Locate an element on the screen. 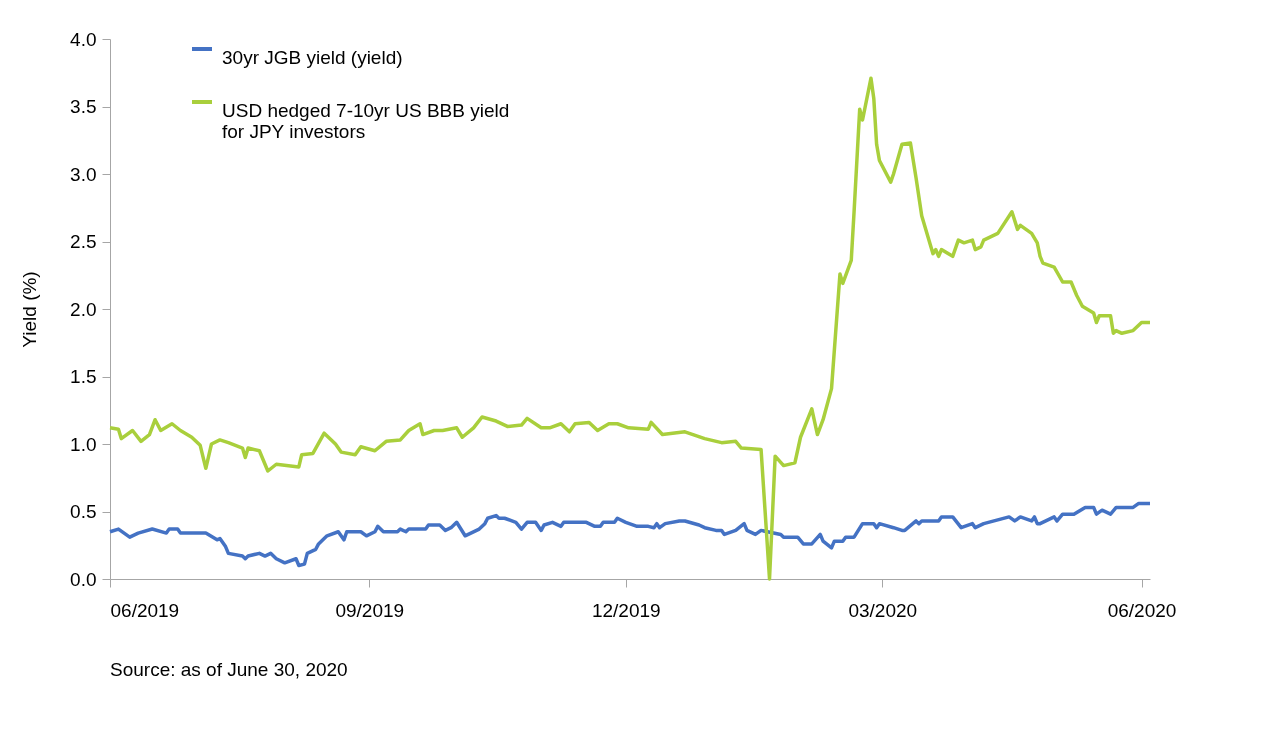 The height and width of the screenshot is (741, 1280). y-tick-label: 3.5 is located at coordinates (83, 106).